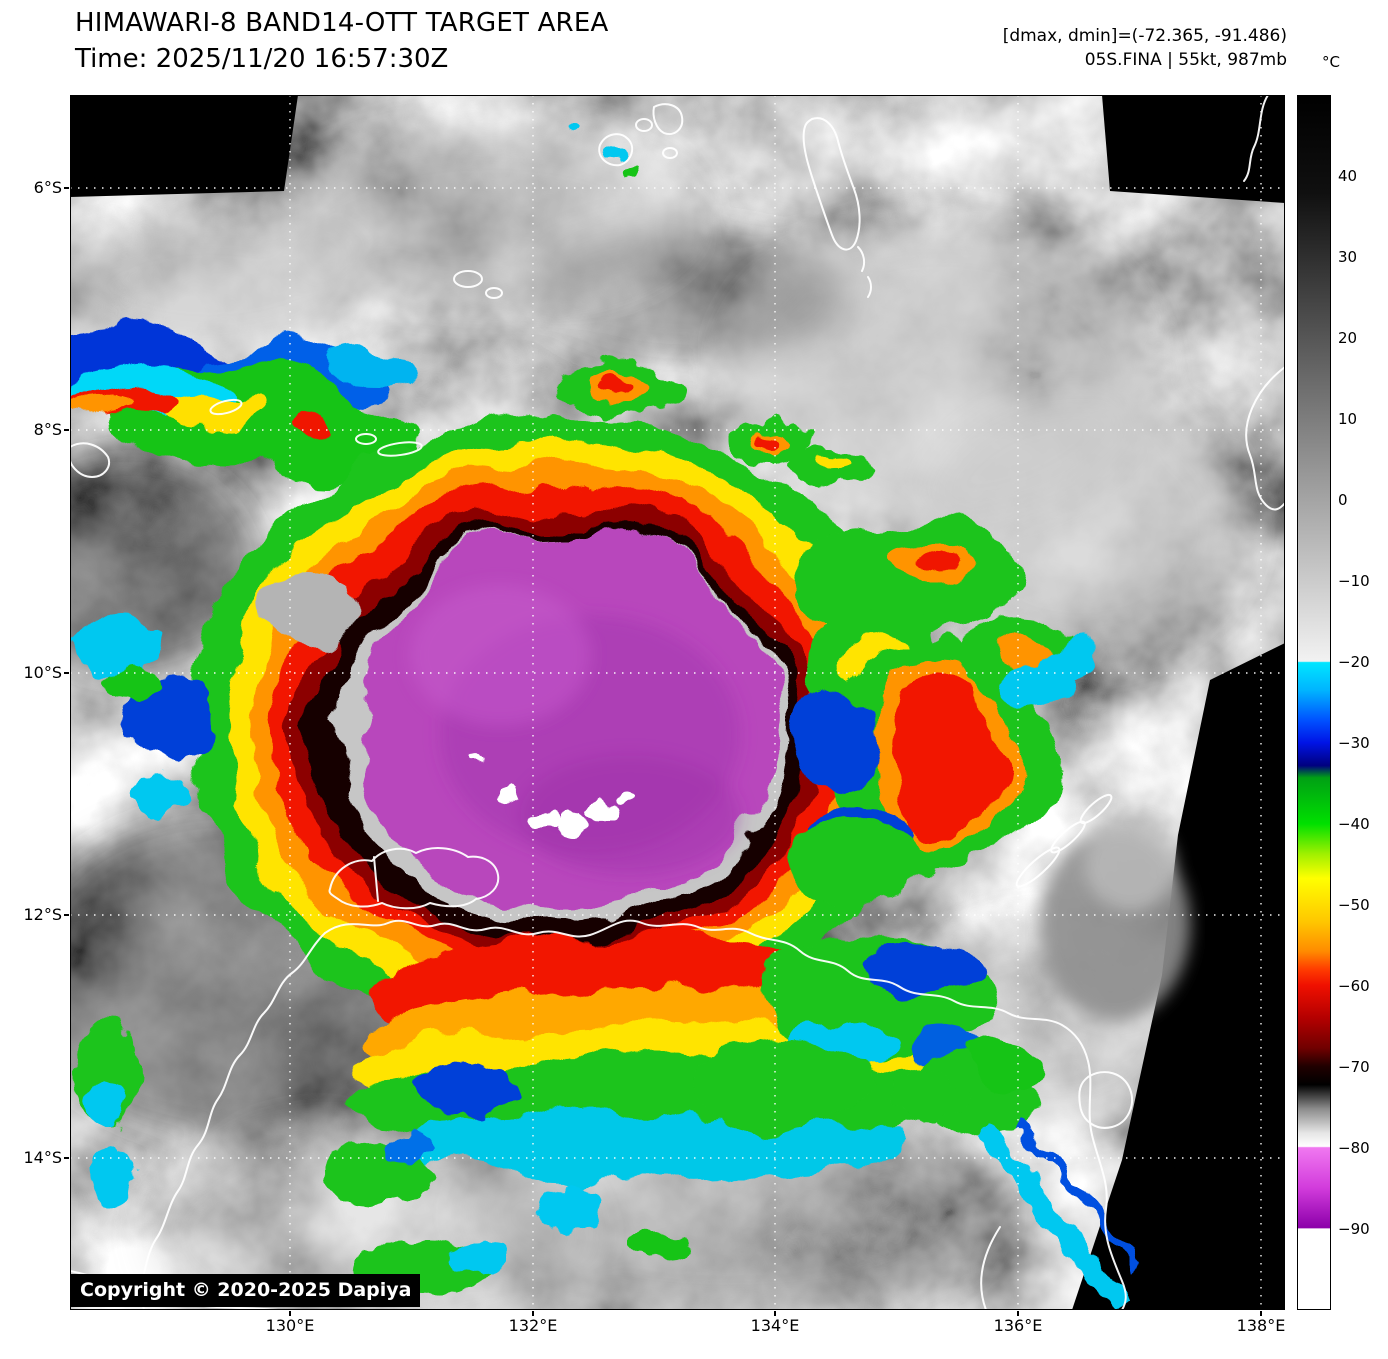 The height and width of the screenshot is (1359, 1388). I want to click on babar-islands, so click(616, 150).